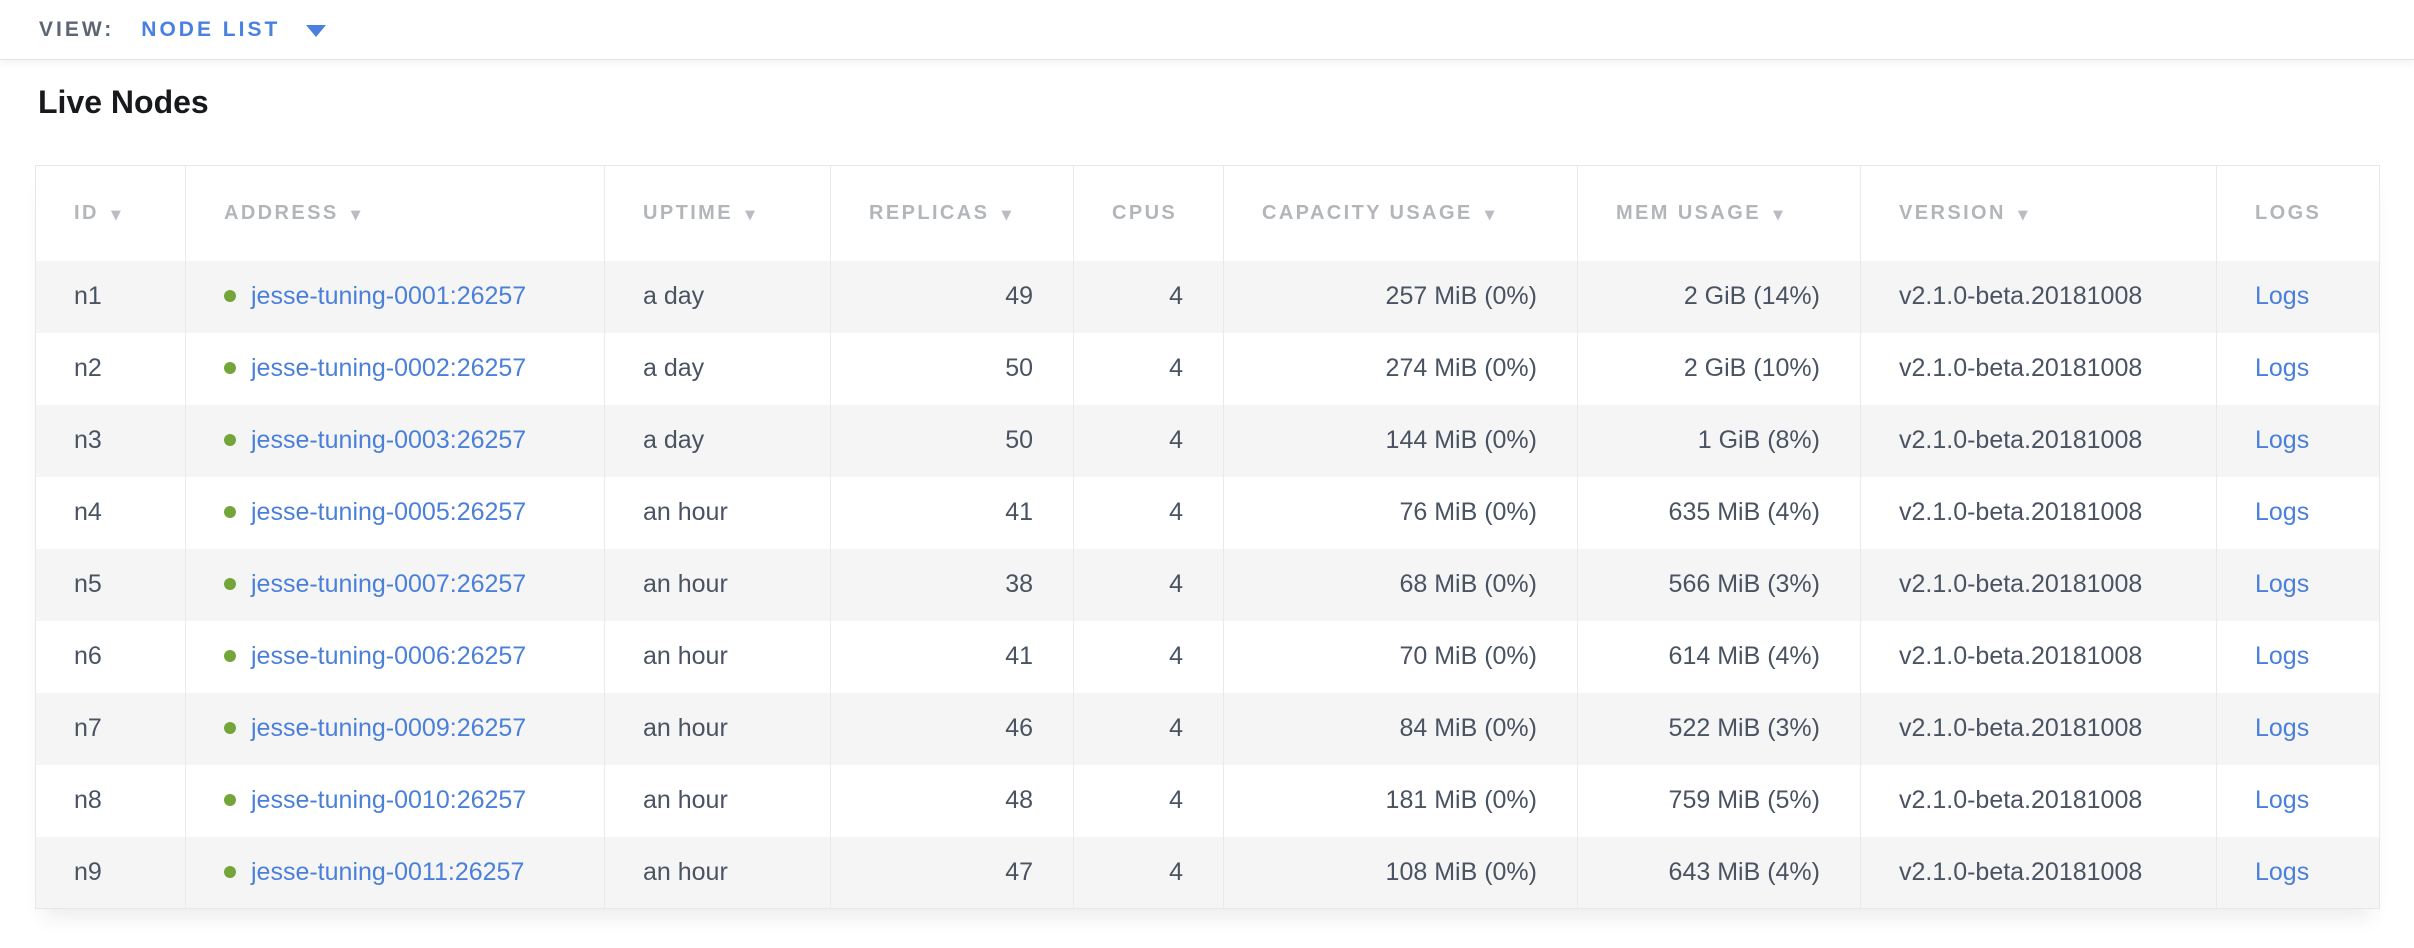  What do you see at coordinates (389, 656) in the screenshot?
I see `node-address-link: jesse-tuning-0006:26257` at bounding box center [389, 656].